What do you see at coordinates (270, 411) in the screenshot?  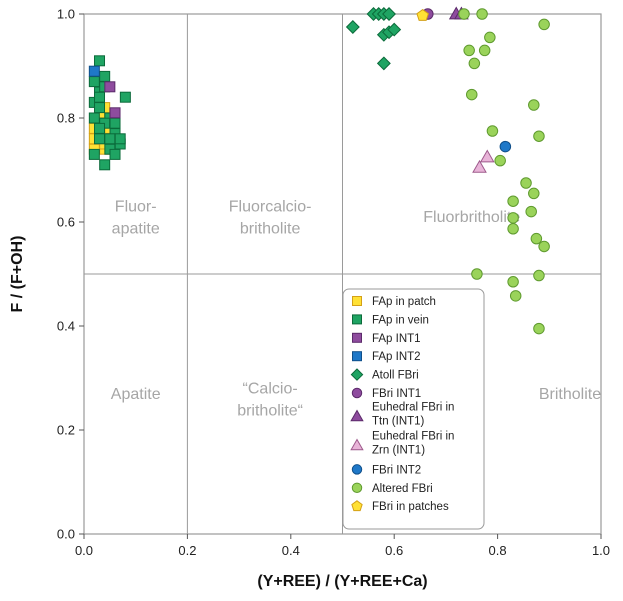 I see `field-label: britholite“` at bounding box center [270, 411].